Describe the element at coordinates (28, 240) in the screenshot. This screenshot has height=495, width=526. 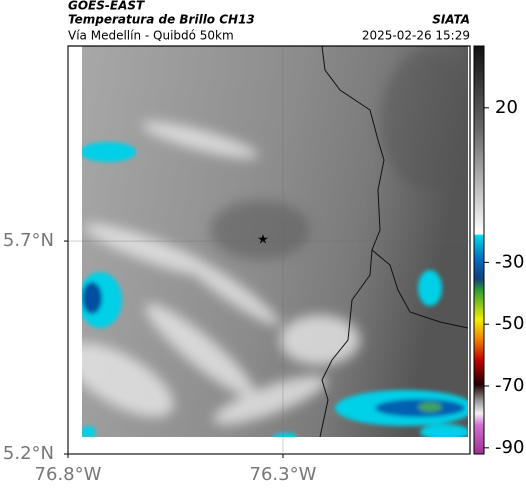
I see `y-tick-label: 5.7°N` at that location.